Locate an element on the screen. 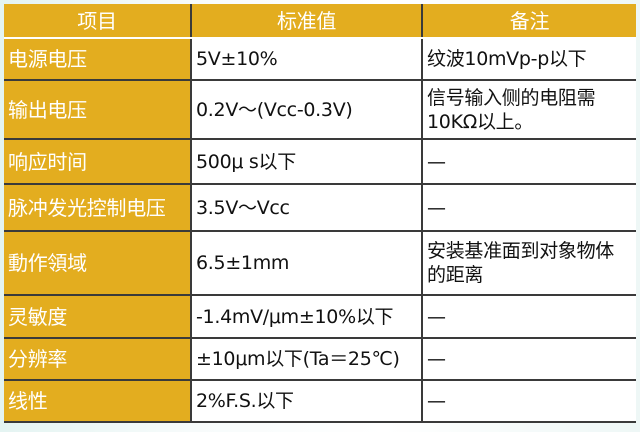  table-row: 线性 2%F.S.以下 — is located at coordinates (320, 401).